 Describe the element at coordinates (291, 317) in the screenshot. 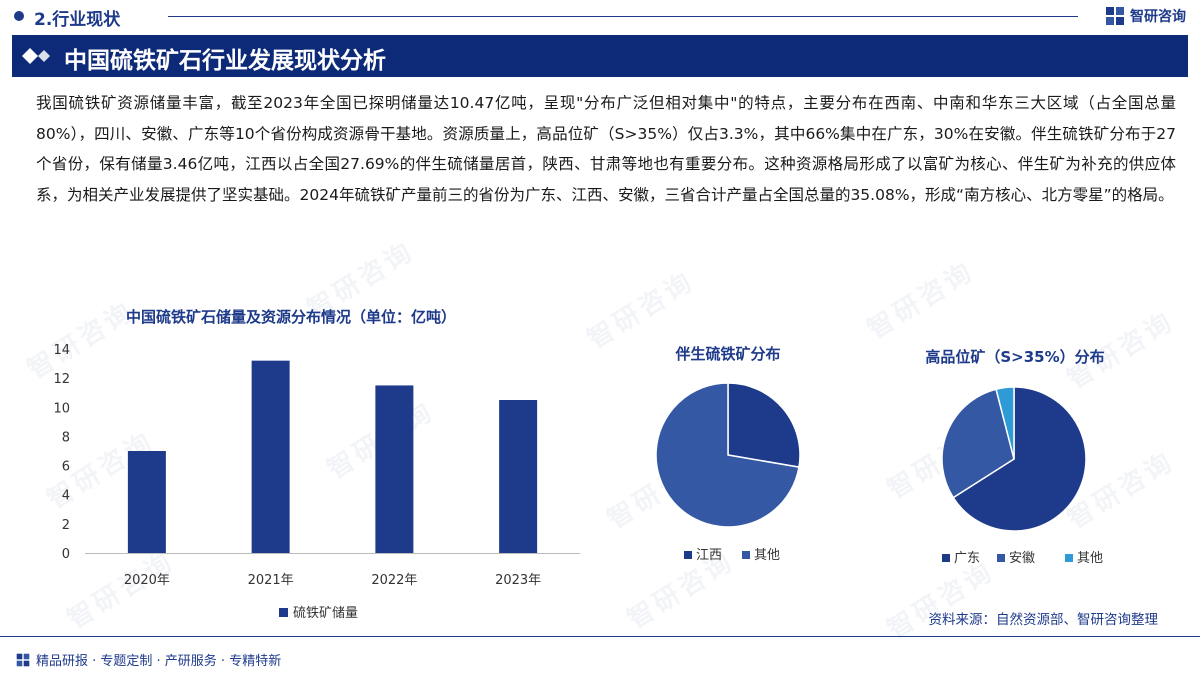

I see `bar-chart-title: 中国硫铁矿石储量及资源分布情况（单位：亿吨）` at that location.